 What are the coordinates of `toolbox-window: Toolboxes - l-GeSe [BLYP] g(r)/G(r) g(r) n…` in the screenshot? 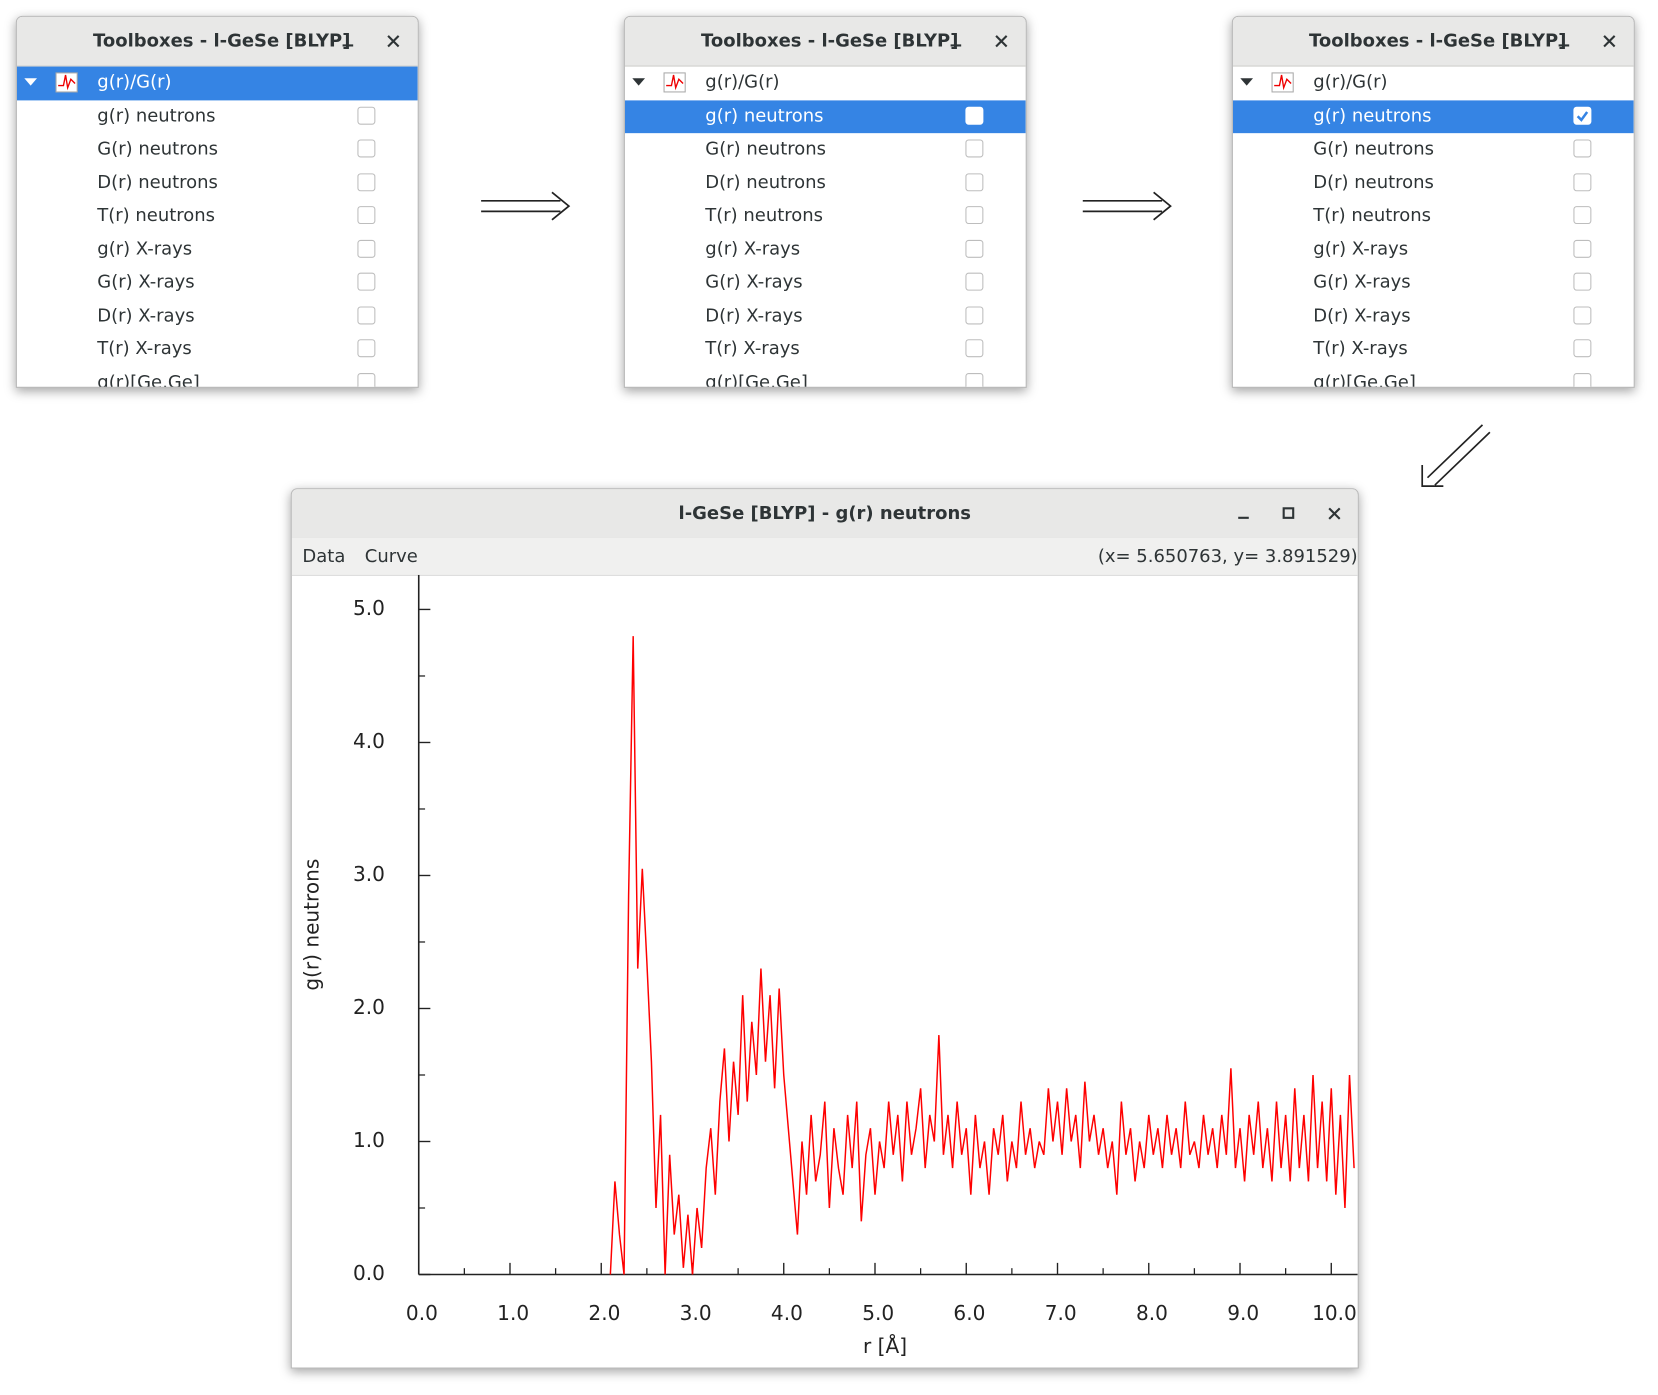 It's located at (1433, 201).